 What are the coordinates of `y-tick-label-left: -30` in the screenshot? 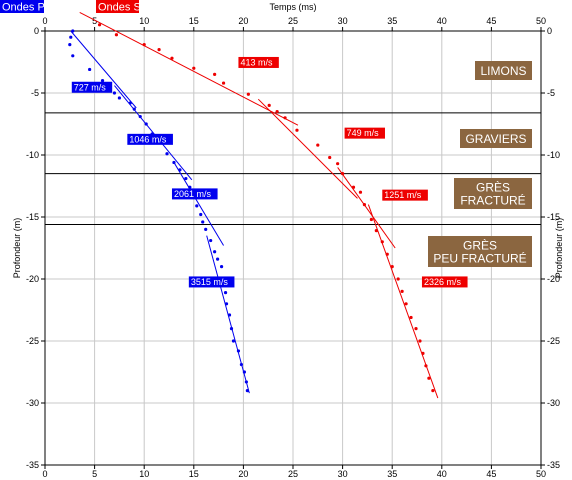 It's located at (32, 403).